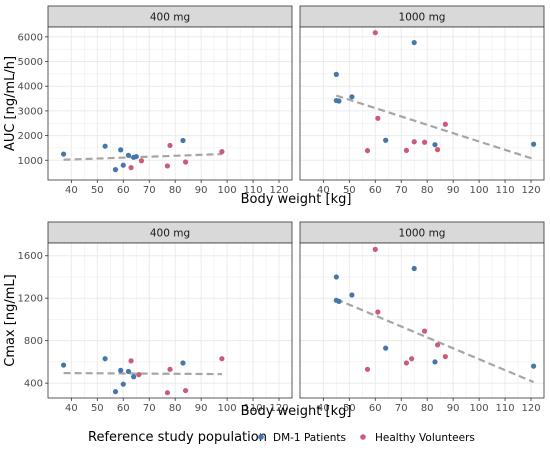 The image size is (550, 451). What do you see at coordinates (30, 37) in the screenshot?
I see `y-tick-label: 6000` at bounding box center [30, 37].